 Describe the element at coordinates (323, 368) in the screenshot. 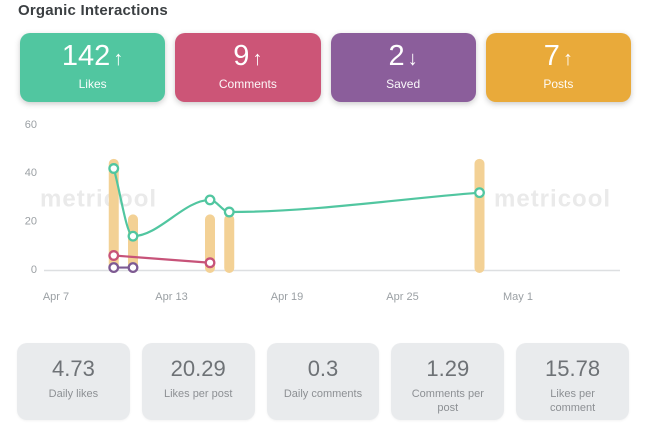

I see `metric-value: 0.3` at that location.